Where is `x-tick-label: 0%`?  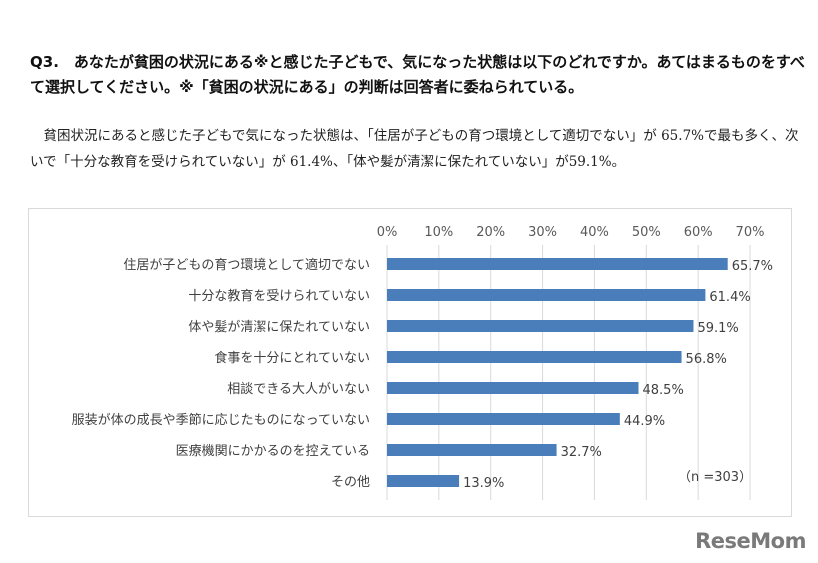 x-tick-label: 0% is located at coordinates (387, 232).